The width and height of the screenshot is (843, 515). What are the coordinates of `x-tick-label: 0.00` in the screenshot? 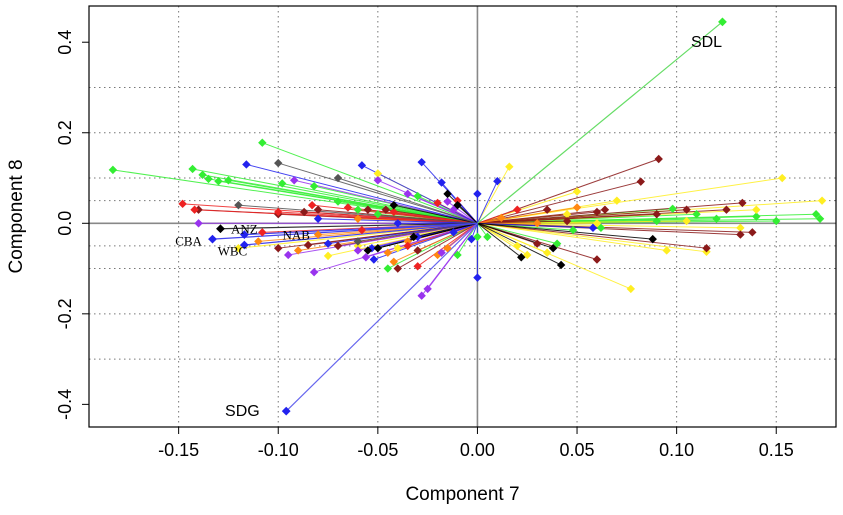 It's located at (477, 450).